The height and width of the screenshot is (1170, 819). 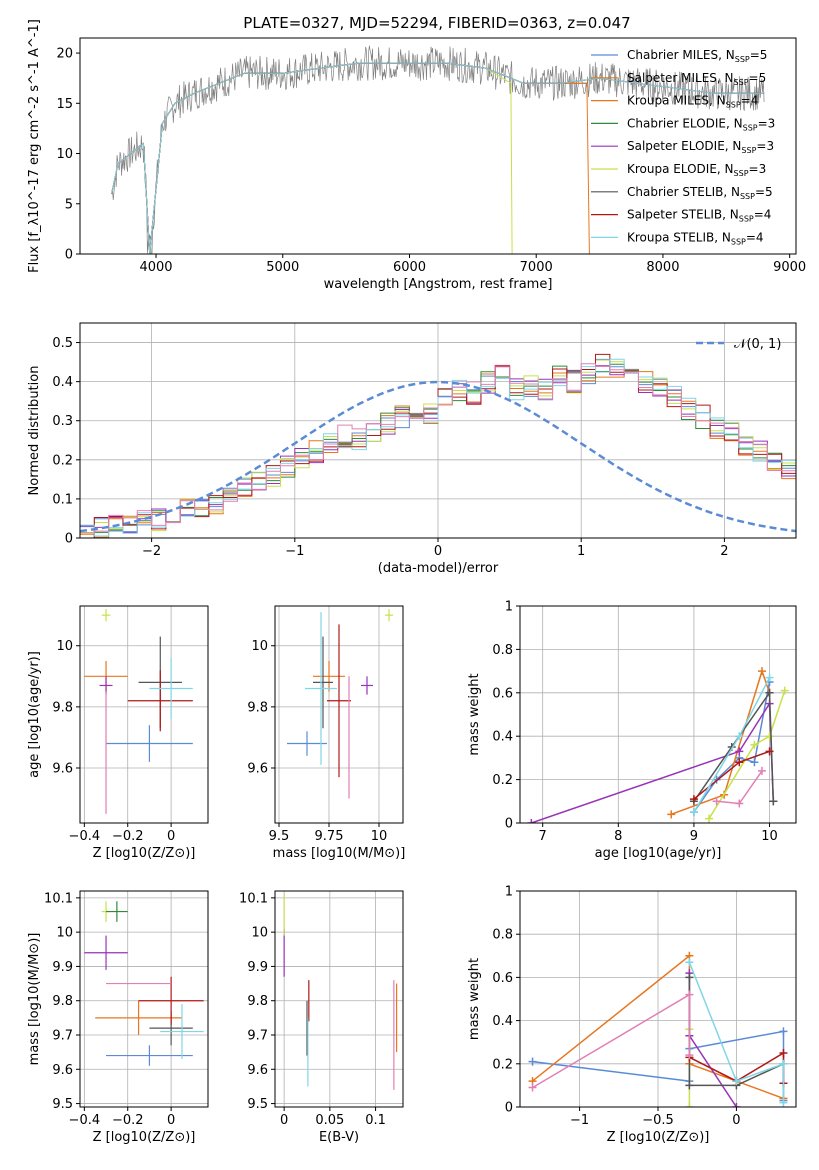 I want to click on y-tick-label: 15, so click(x=64, y=104).